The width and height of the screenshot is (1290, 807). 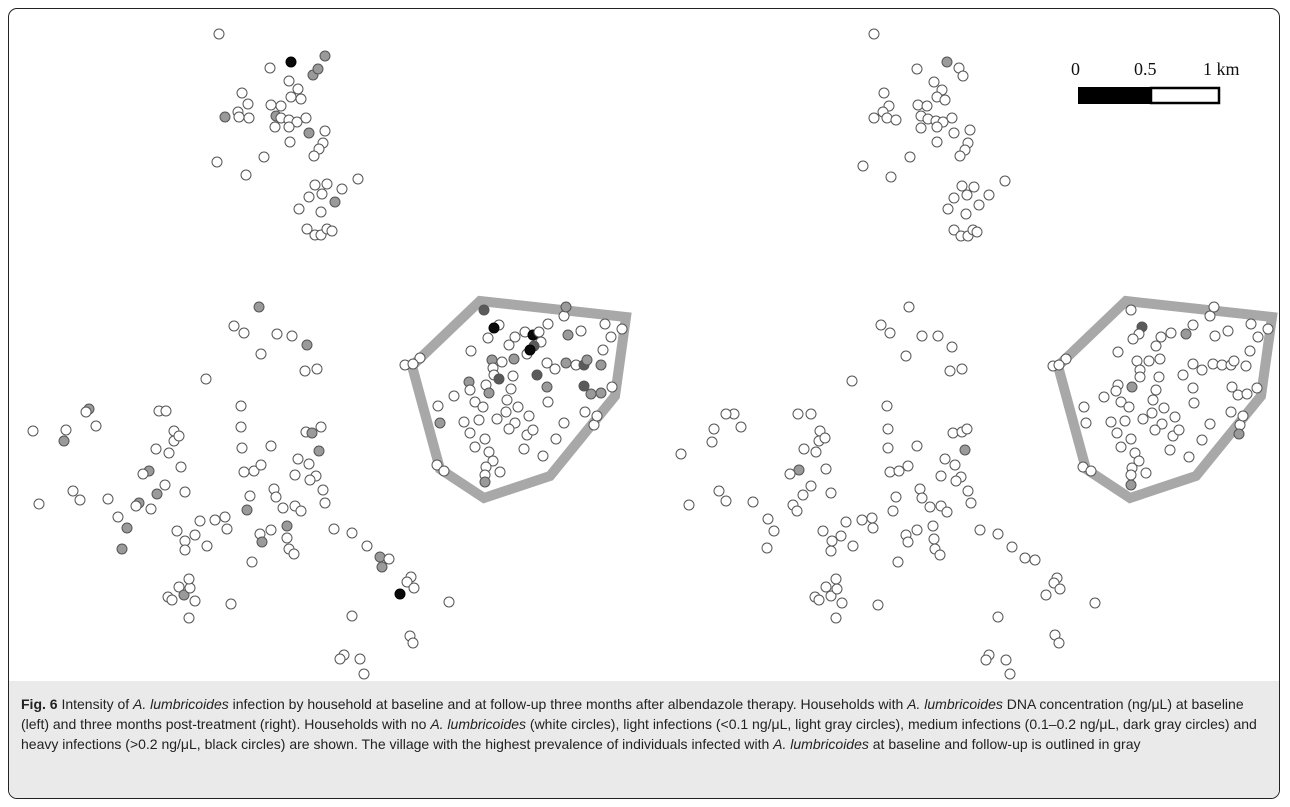 I want to click on caption-species-4: A. lumbricoides, so click(x=821, y=743).